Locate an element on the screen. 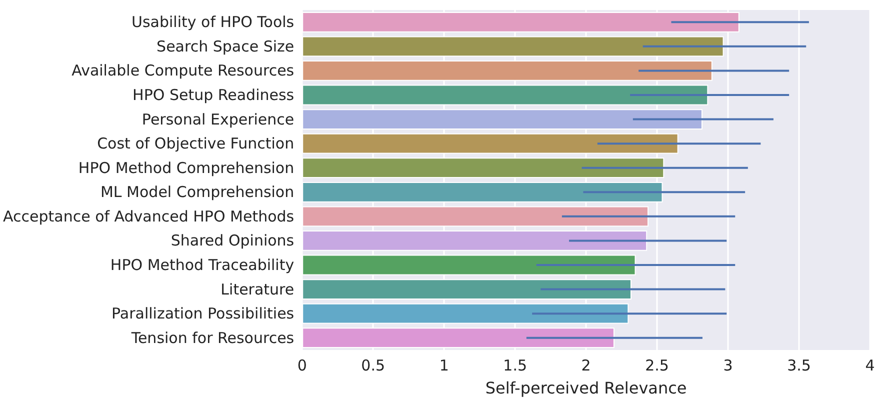 Image resolution: width=884 pixels, height=406 pixels. y-tick-label: HPO Setup Readiness is located at coordinates (213, 95).